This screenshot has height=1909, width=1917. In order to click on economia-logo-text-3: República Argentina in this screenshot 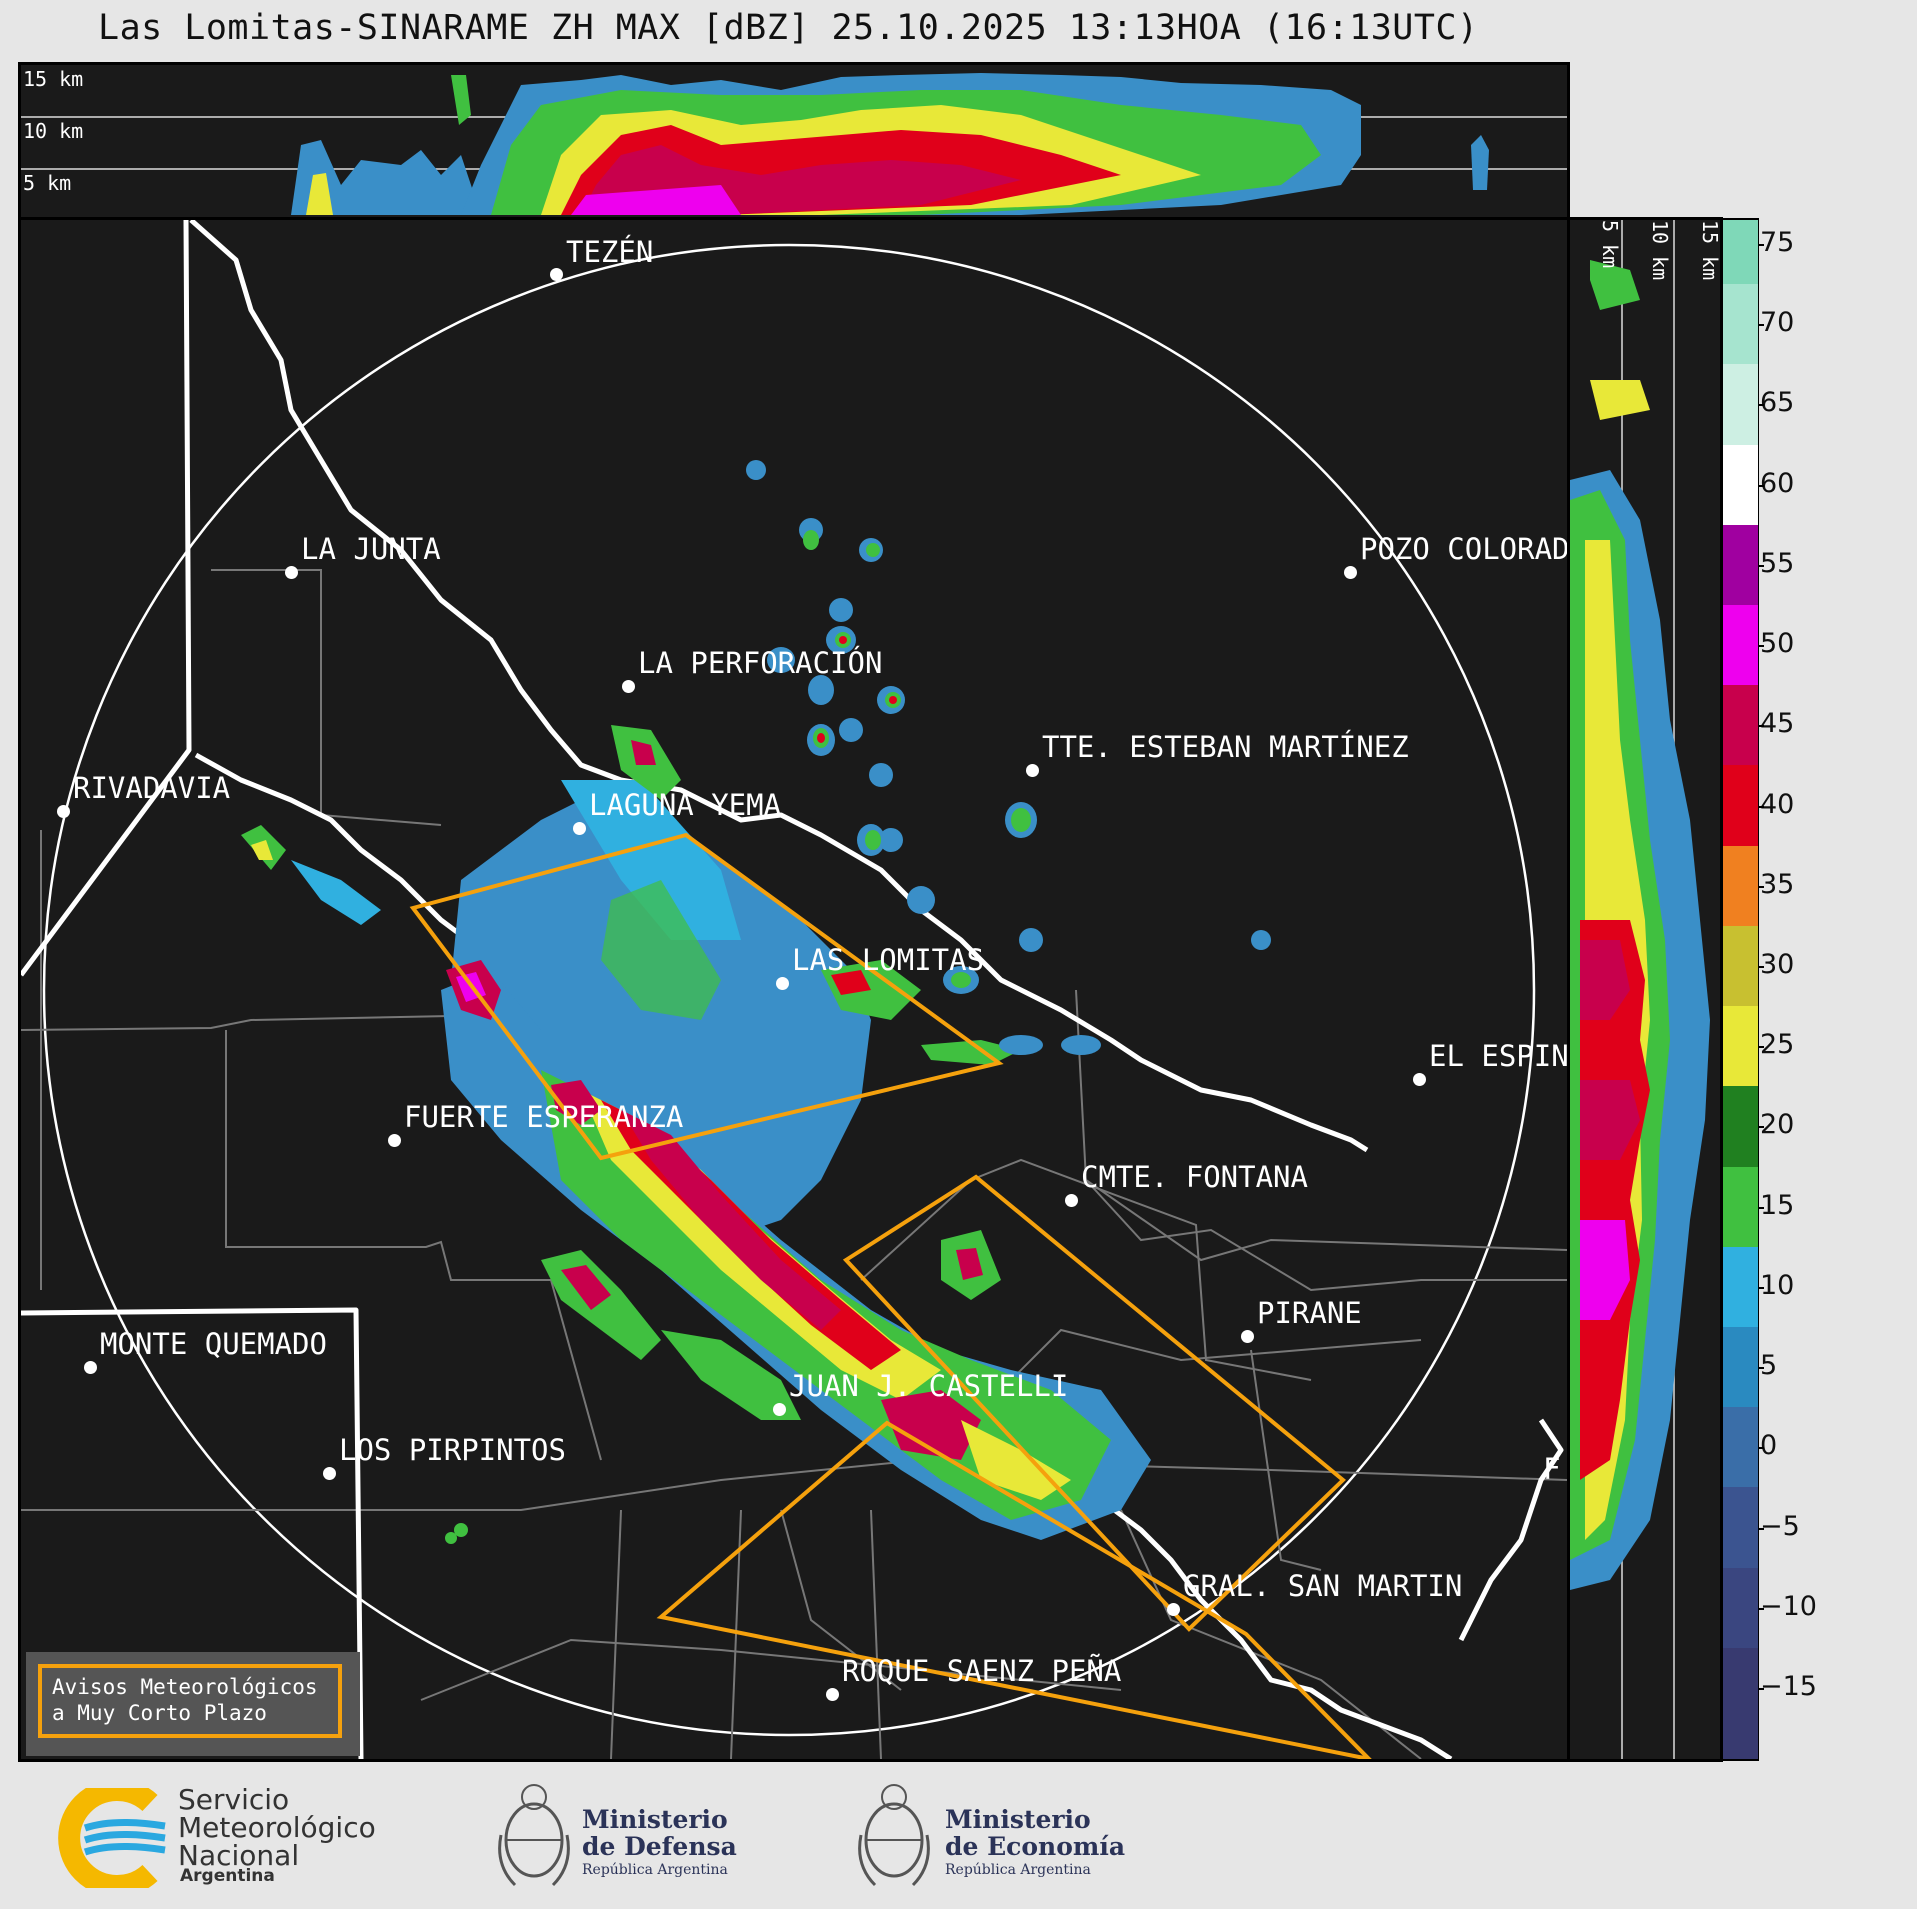, I will do `click(1018, 1870)`.